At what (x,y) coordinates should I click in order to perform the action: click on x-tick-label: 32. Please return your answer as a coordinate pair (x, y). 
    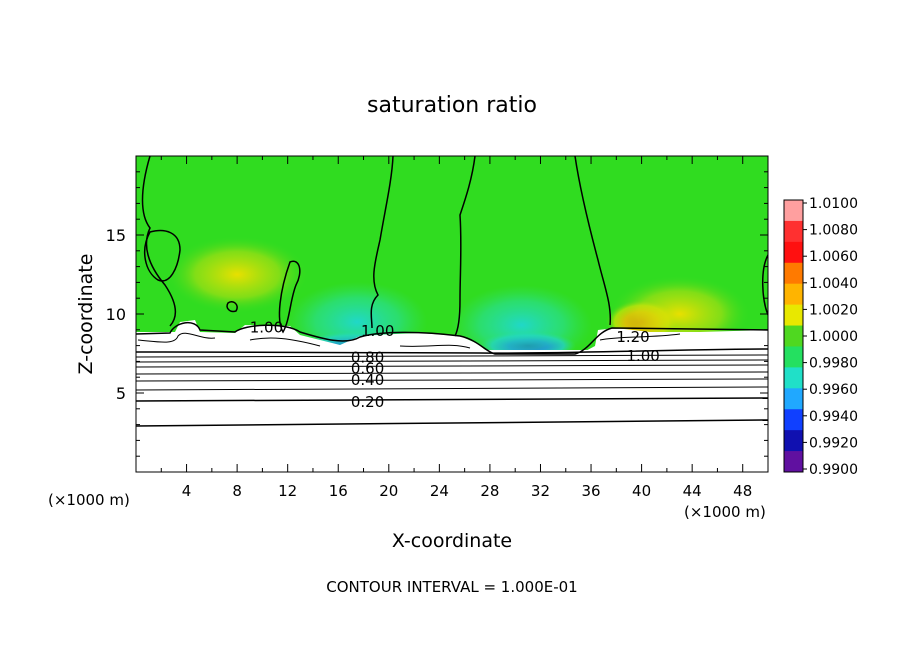
    Looking at the image, I should click on (540, 491).